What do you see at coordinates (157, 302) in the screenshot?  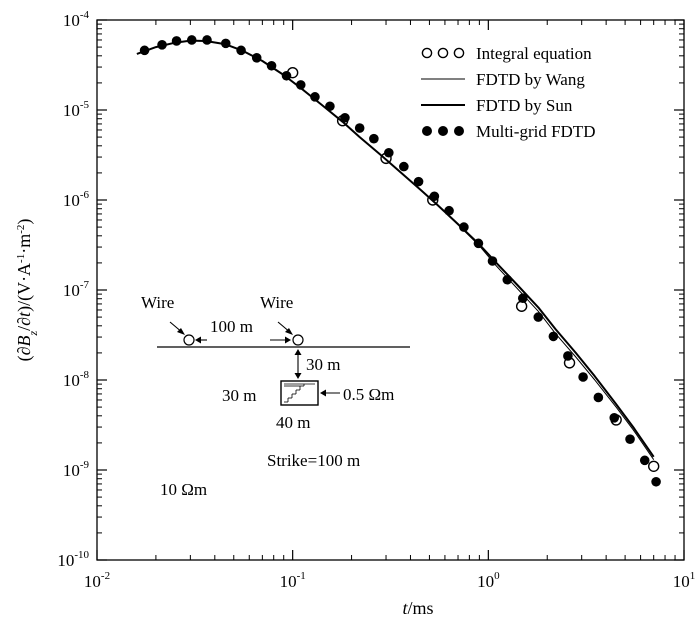 I see `left-wire-label: Wire` at bounding box center [157, 302].